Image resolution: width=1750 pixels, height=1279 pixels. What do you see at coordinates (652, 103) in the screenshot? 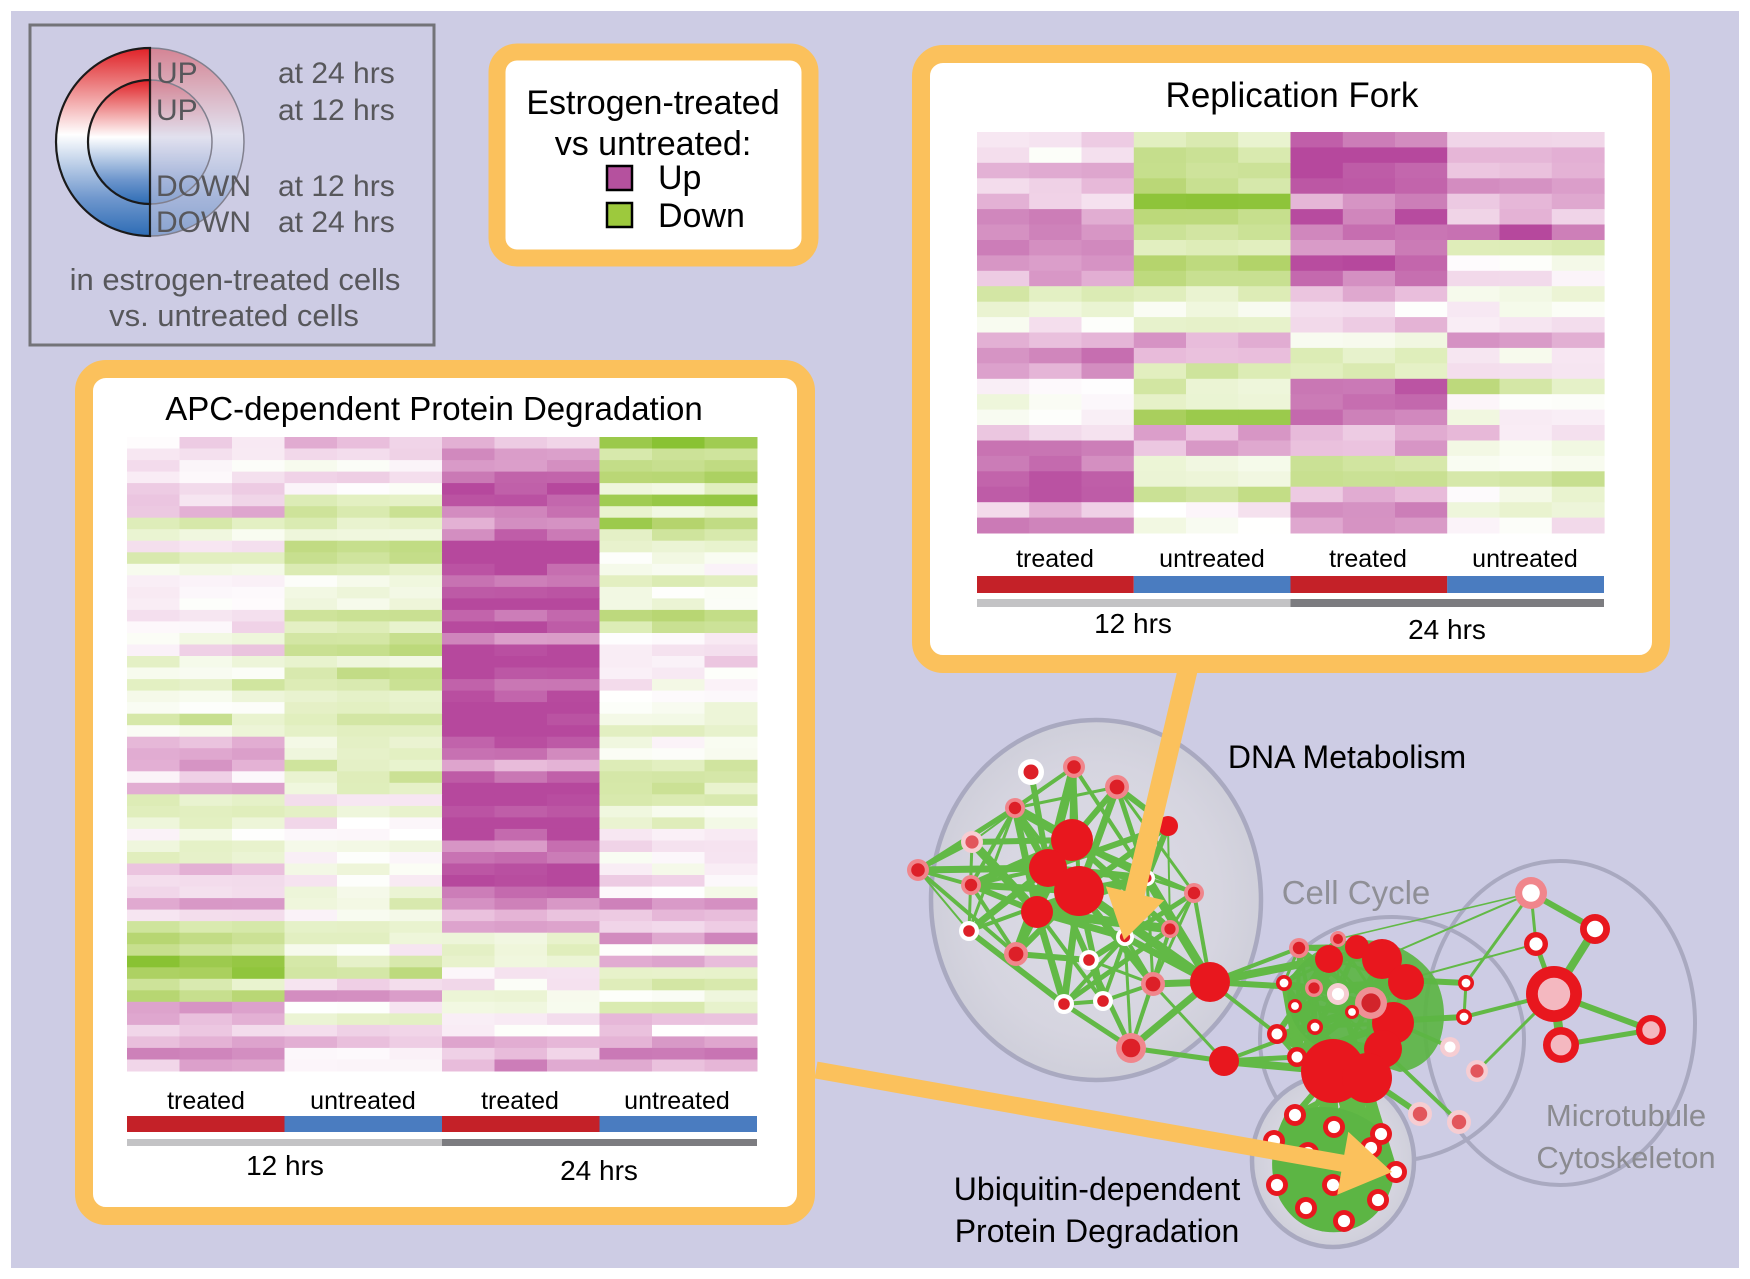
I see `svg-text: Estrogen-treated` at bounding box center [652, 103].